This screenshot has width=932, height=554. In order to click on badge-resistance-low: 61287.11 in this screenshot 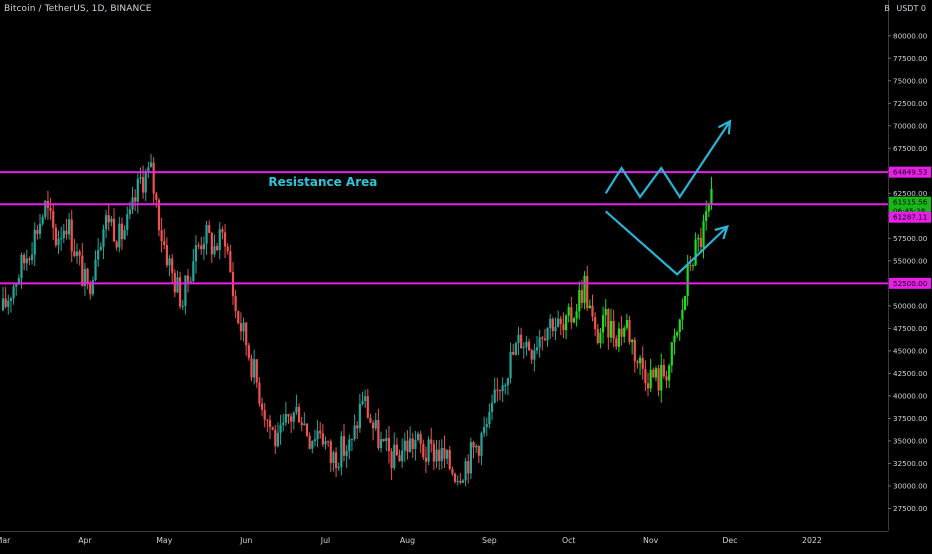, I will do `click(910, 217)`.